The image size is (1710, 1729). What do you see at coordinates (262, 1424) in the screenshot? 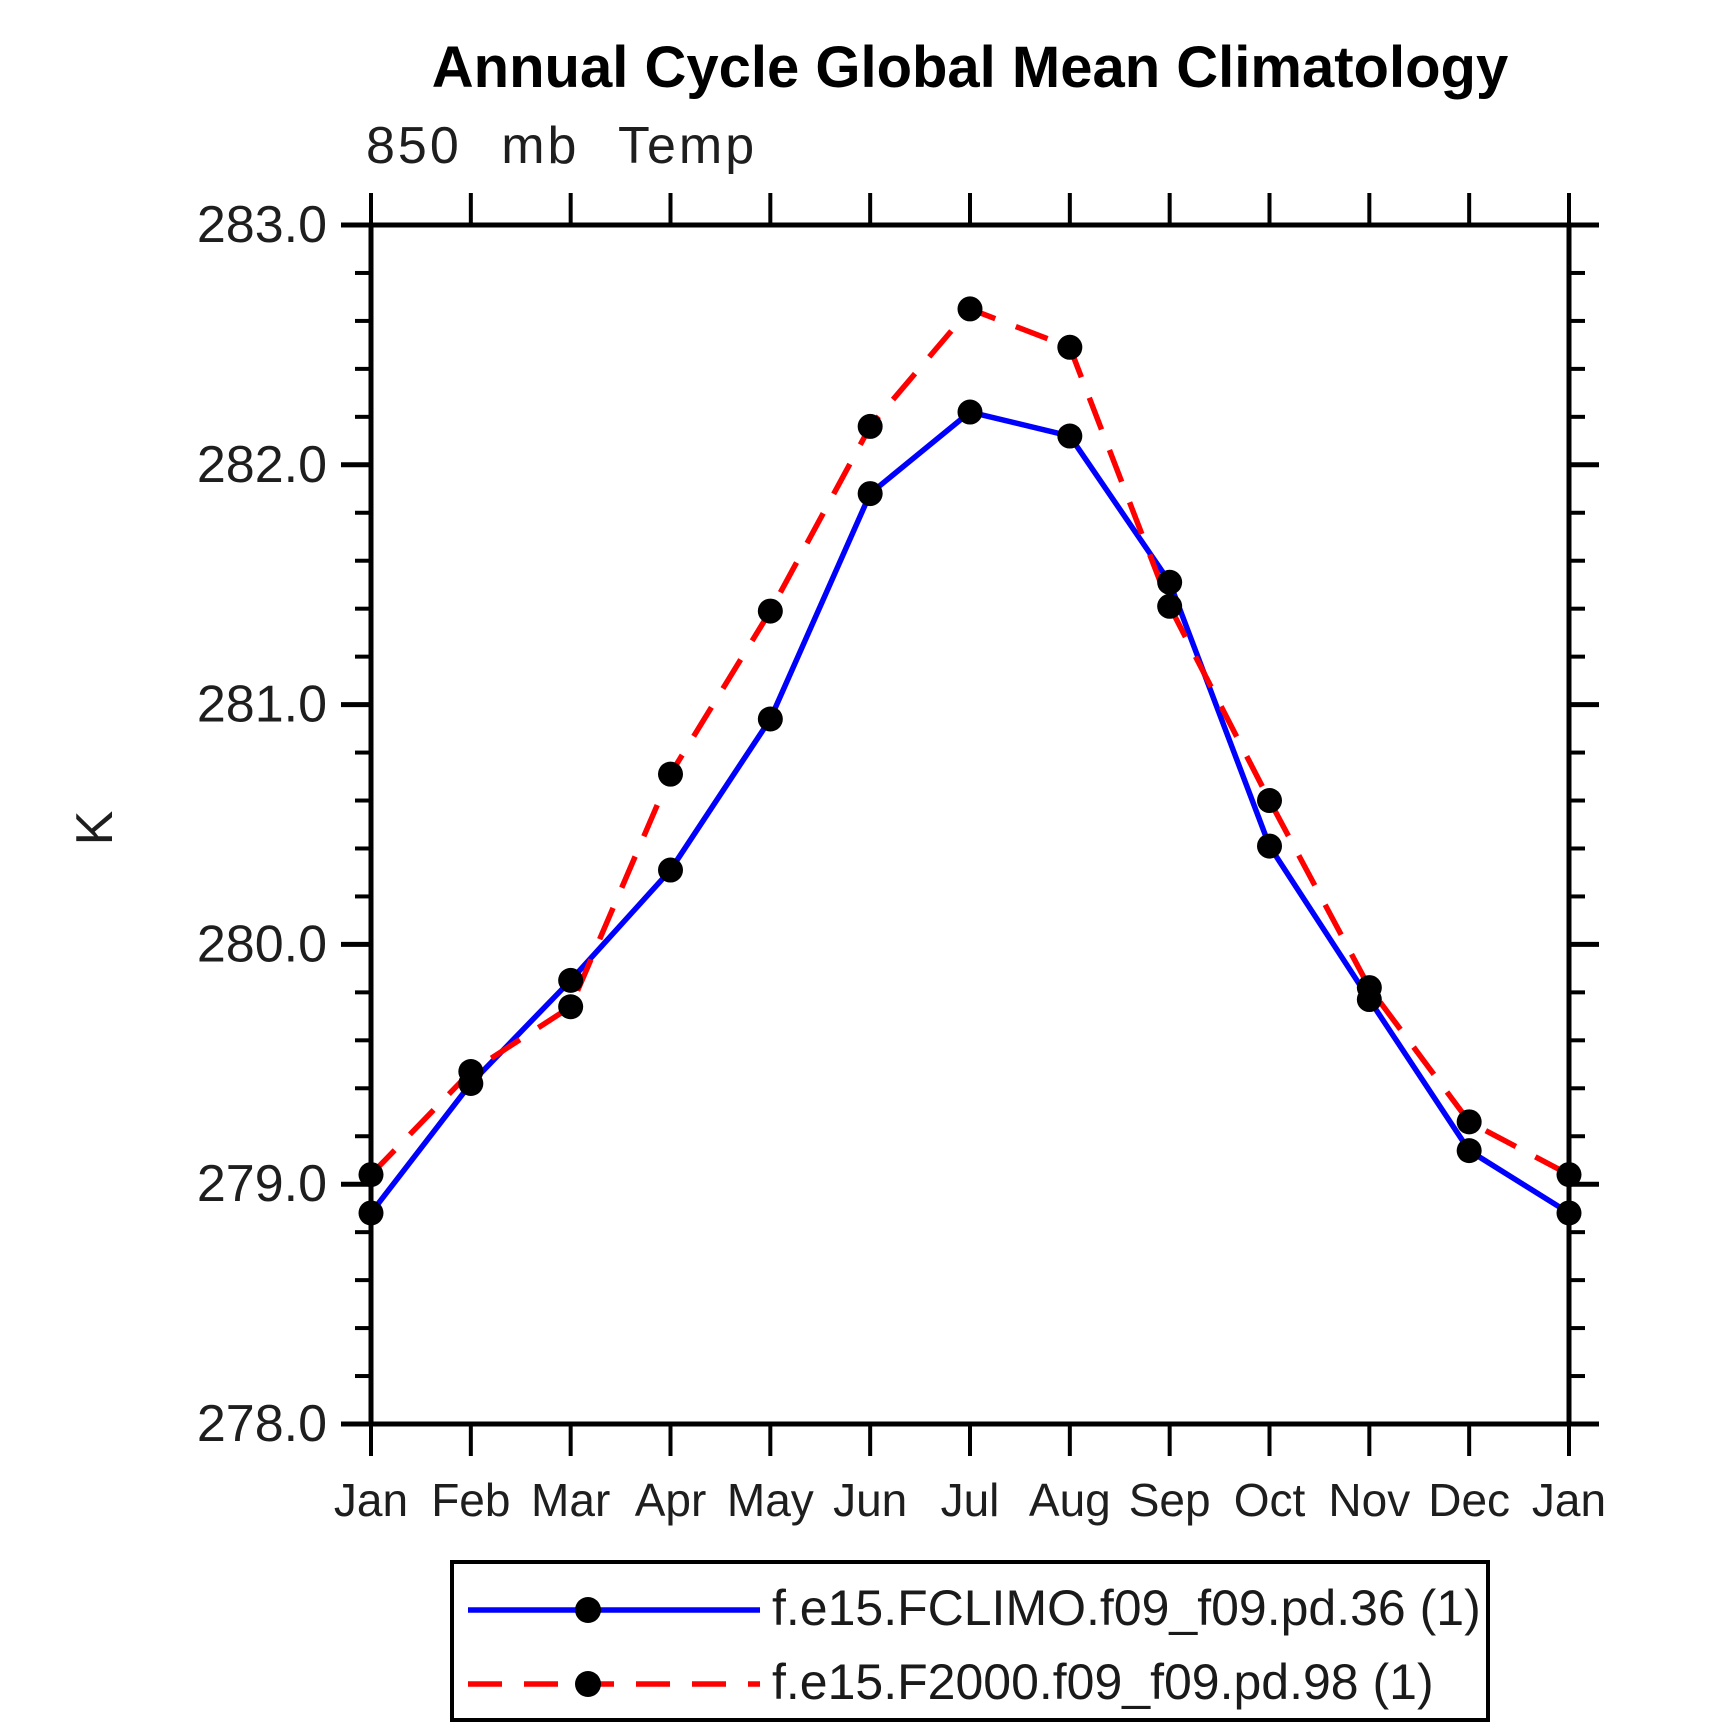
I see `y-tick-label: 278.0` at bounding box center [262, 1424].